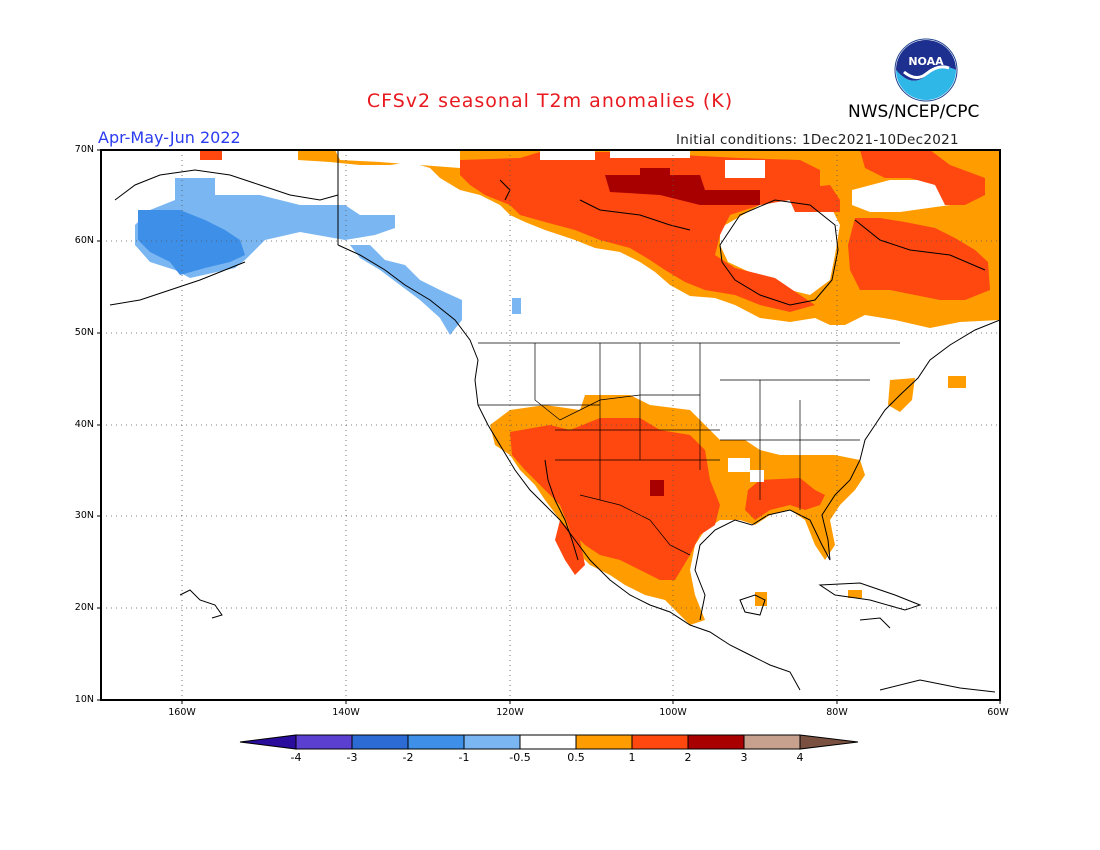 The image size is (1100, 850). Describe the element at coordinates (998, 712) in the screenshot. I see `lon-tick: 60W` at that location.